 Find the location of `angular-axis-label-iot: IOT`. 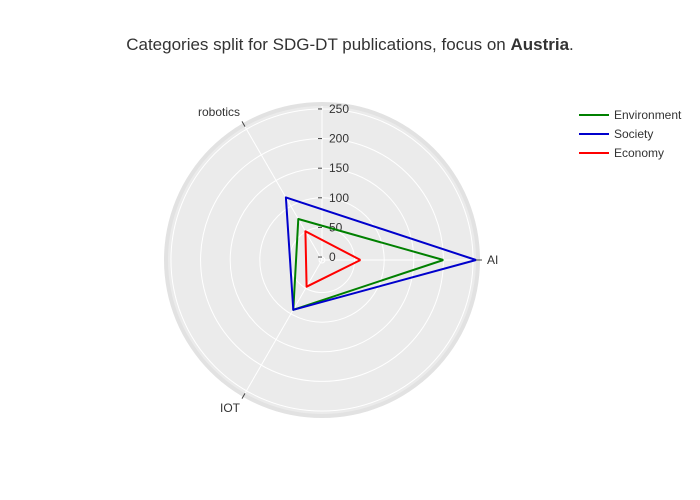

angular-axis-label-iot: IOT is located at coordinates (230, 408).